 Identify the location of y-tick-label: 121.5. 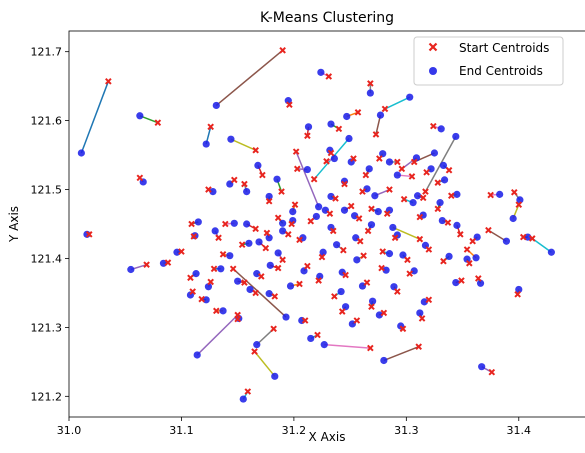
(47, 190).